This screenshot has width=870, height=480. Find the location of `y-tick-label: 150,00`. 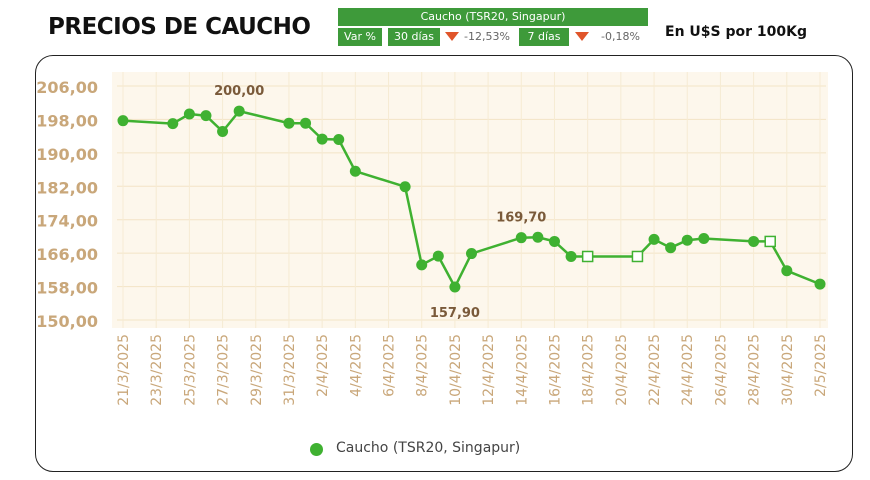

y-tick-label: 150,00 is located at coordinates (67, 321).